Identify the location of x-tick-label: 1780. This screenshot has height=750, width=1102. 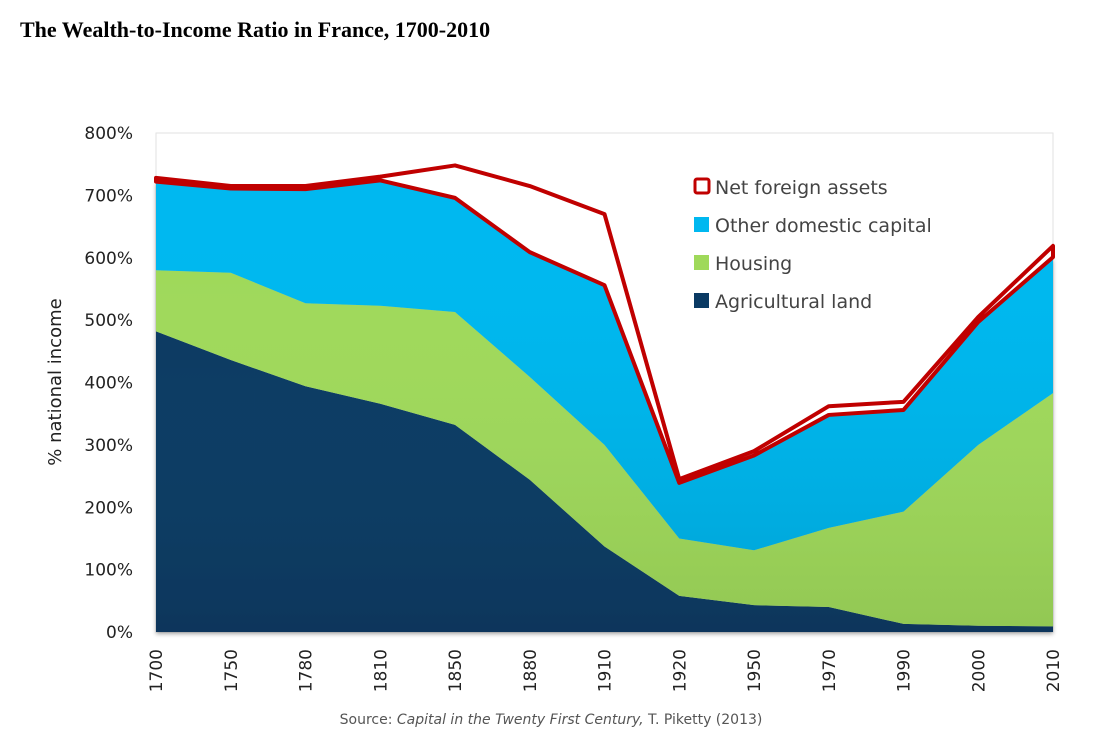
(307, 670).